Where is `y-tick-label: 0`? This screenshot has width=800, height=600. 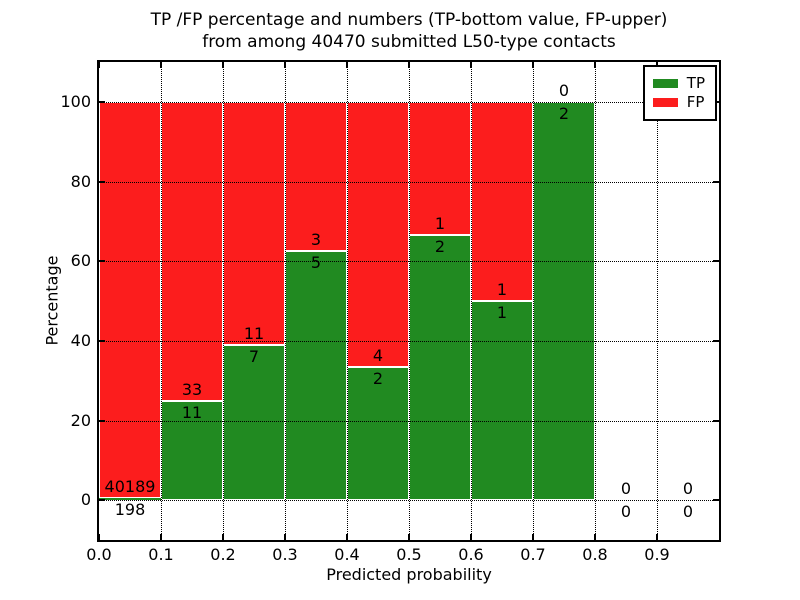 y-tick-label: 0 is located at coordinates (85, 500).